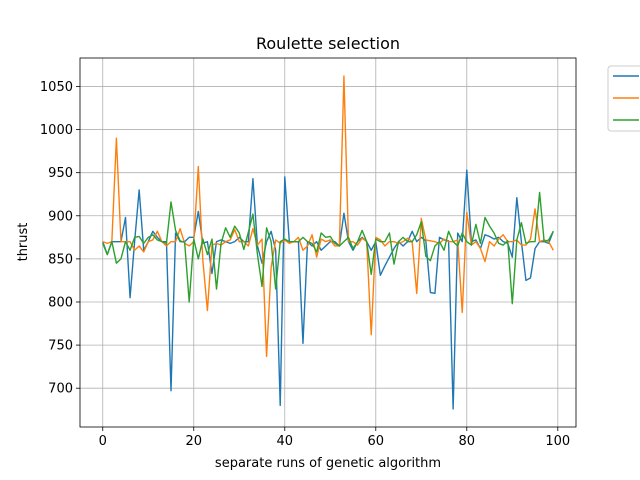  I want to click on legend, so click(623, 98).